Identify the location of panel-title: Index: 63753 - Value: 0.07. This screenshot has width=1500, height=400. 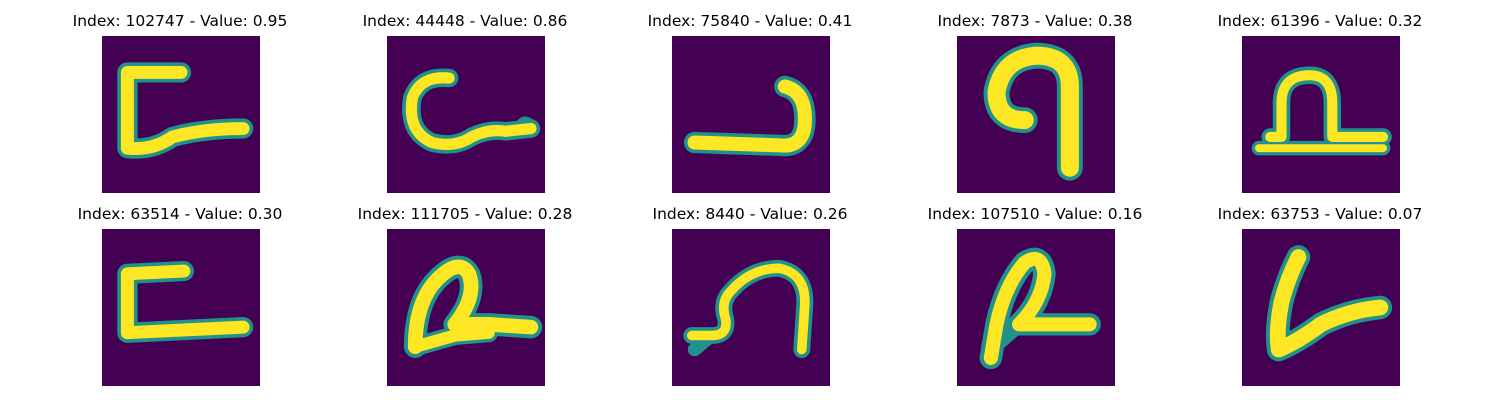
(1320, 214).